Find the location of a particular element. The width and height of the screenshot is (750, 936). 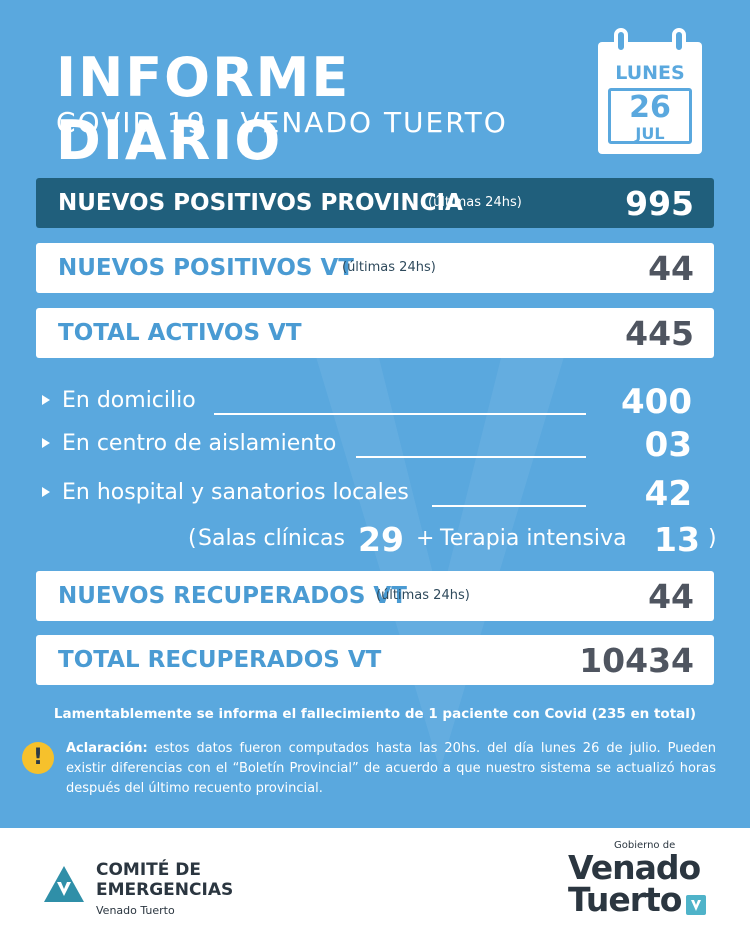

vt-new-positives-bar: NUEVOS POSITIVOS VT (últimas 24hs) 44 is located at coordinates (375, 268).